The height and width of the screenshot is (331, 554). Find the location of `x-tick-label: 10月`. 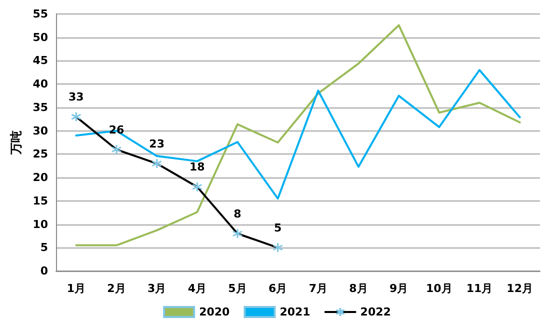

x-tick-label: 10月 is located at coordinates (439, 288).